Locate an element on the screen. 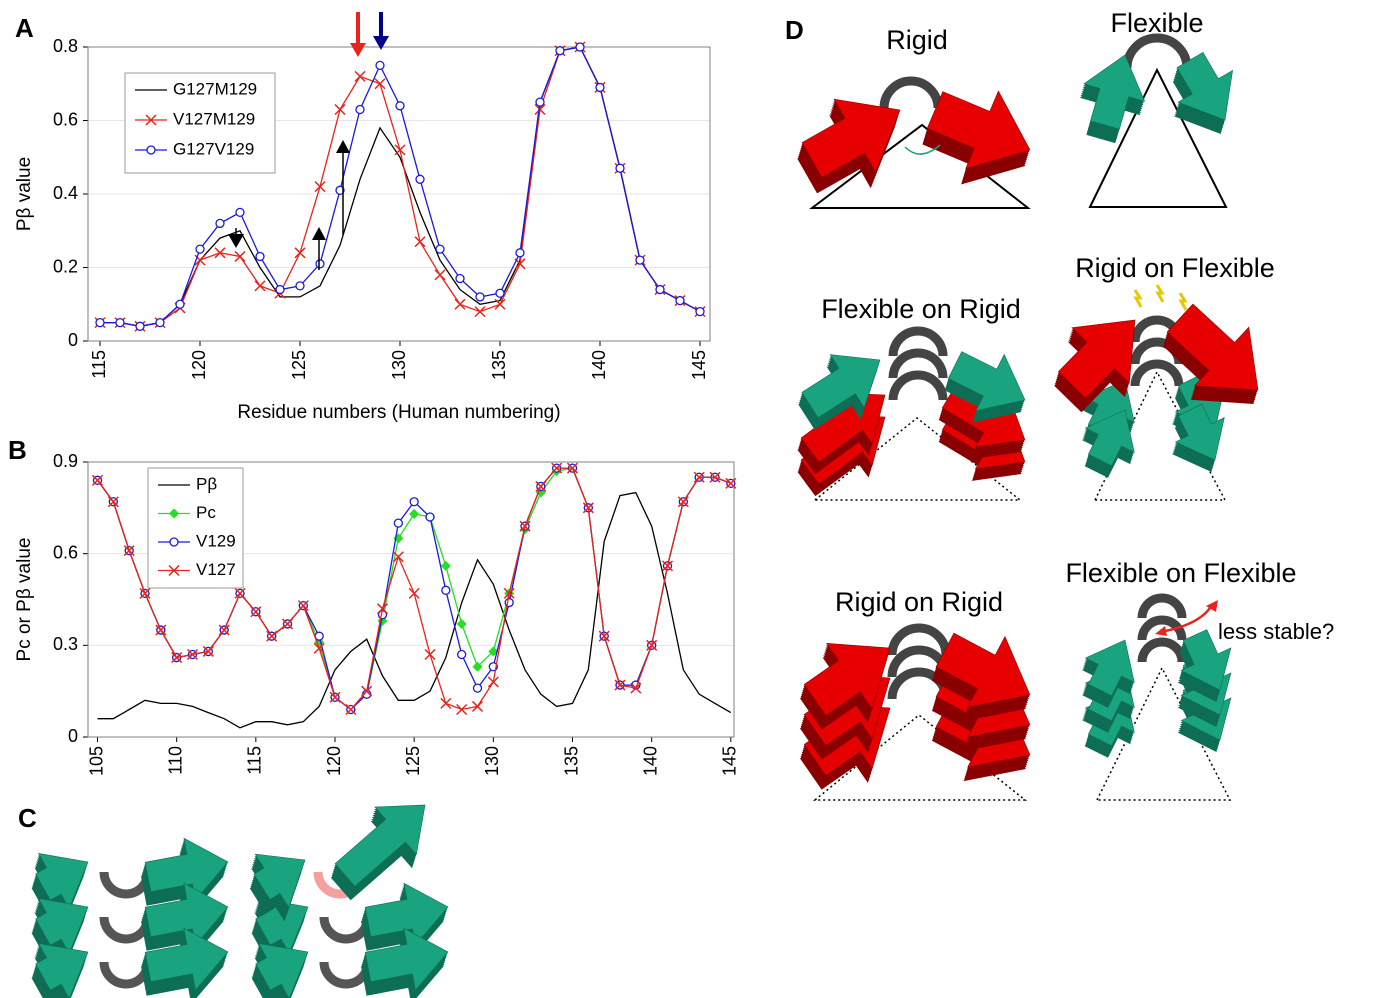  twist-arrow is located at coordinates (922, 149).